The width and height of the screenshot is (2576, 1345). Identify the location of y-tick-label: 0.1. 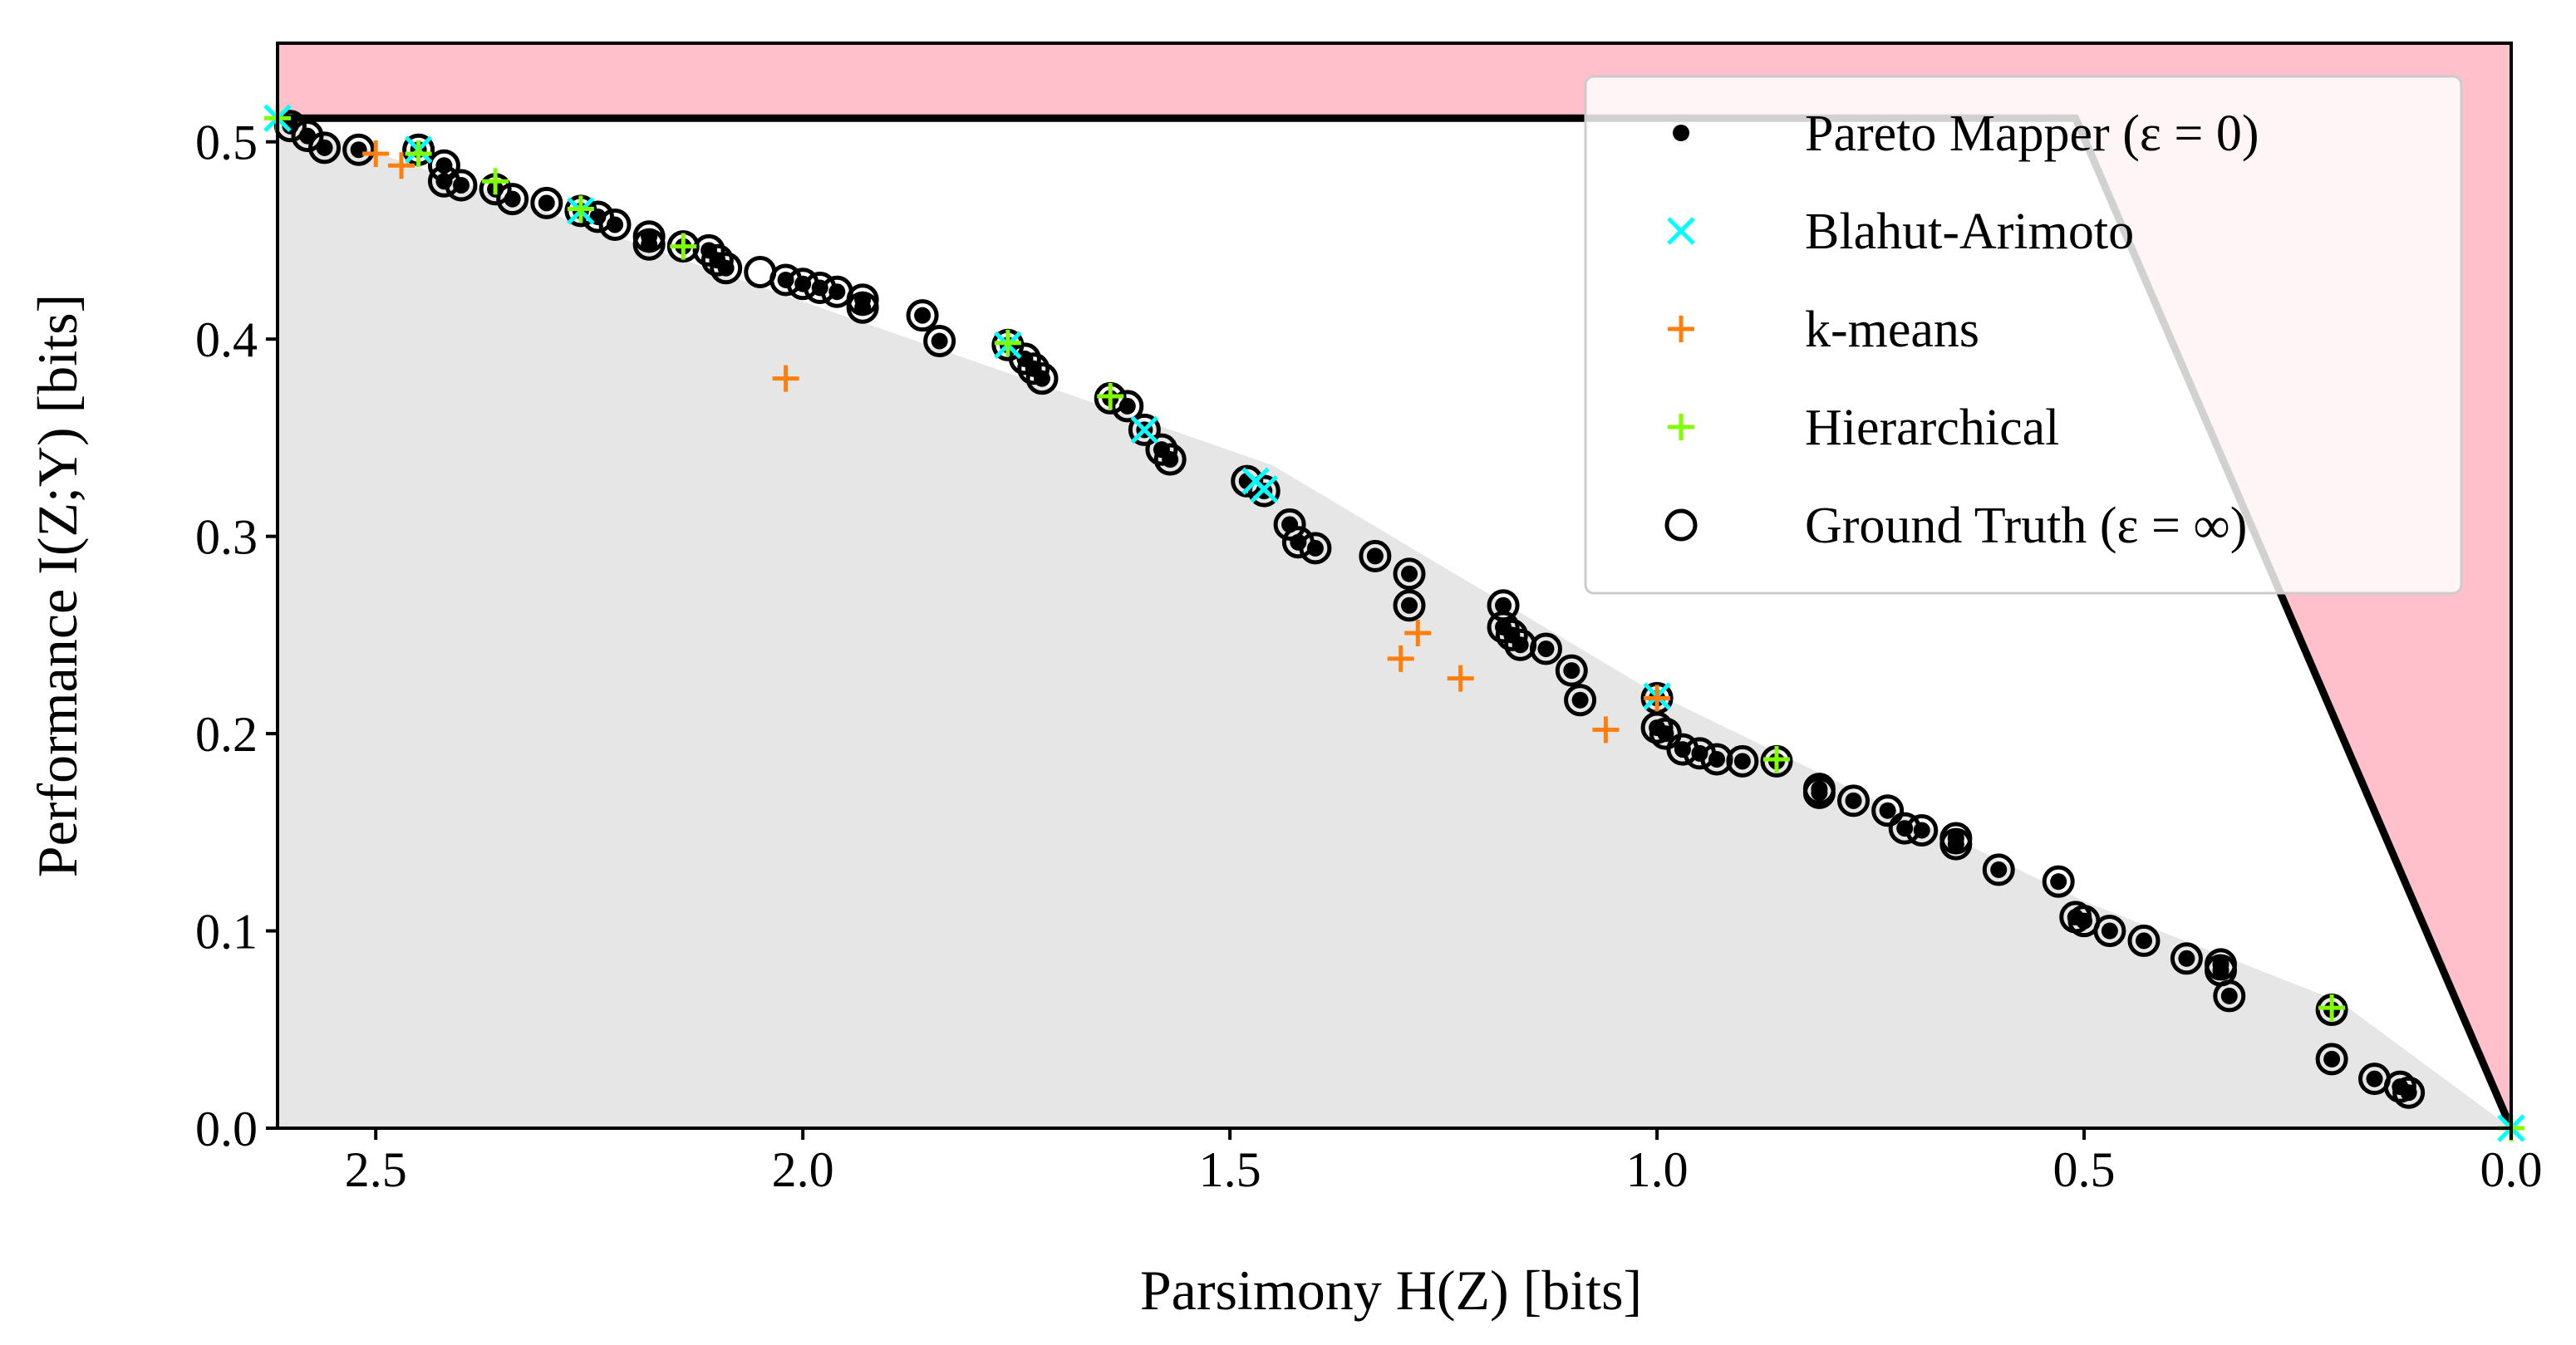
(226, 933).